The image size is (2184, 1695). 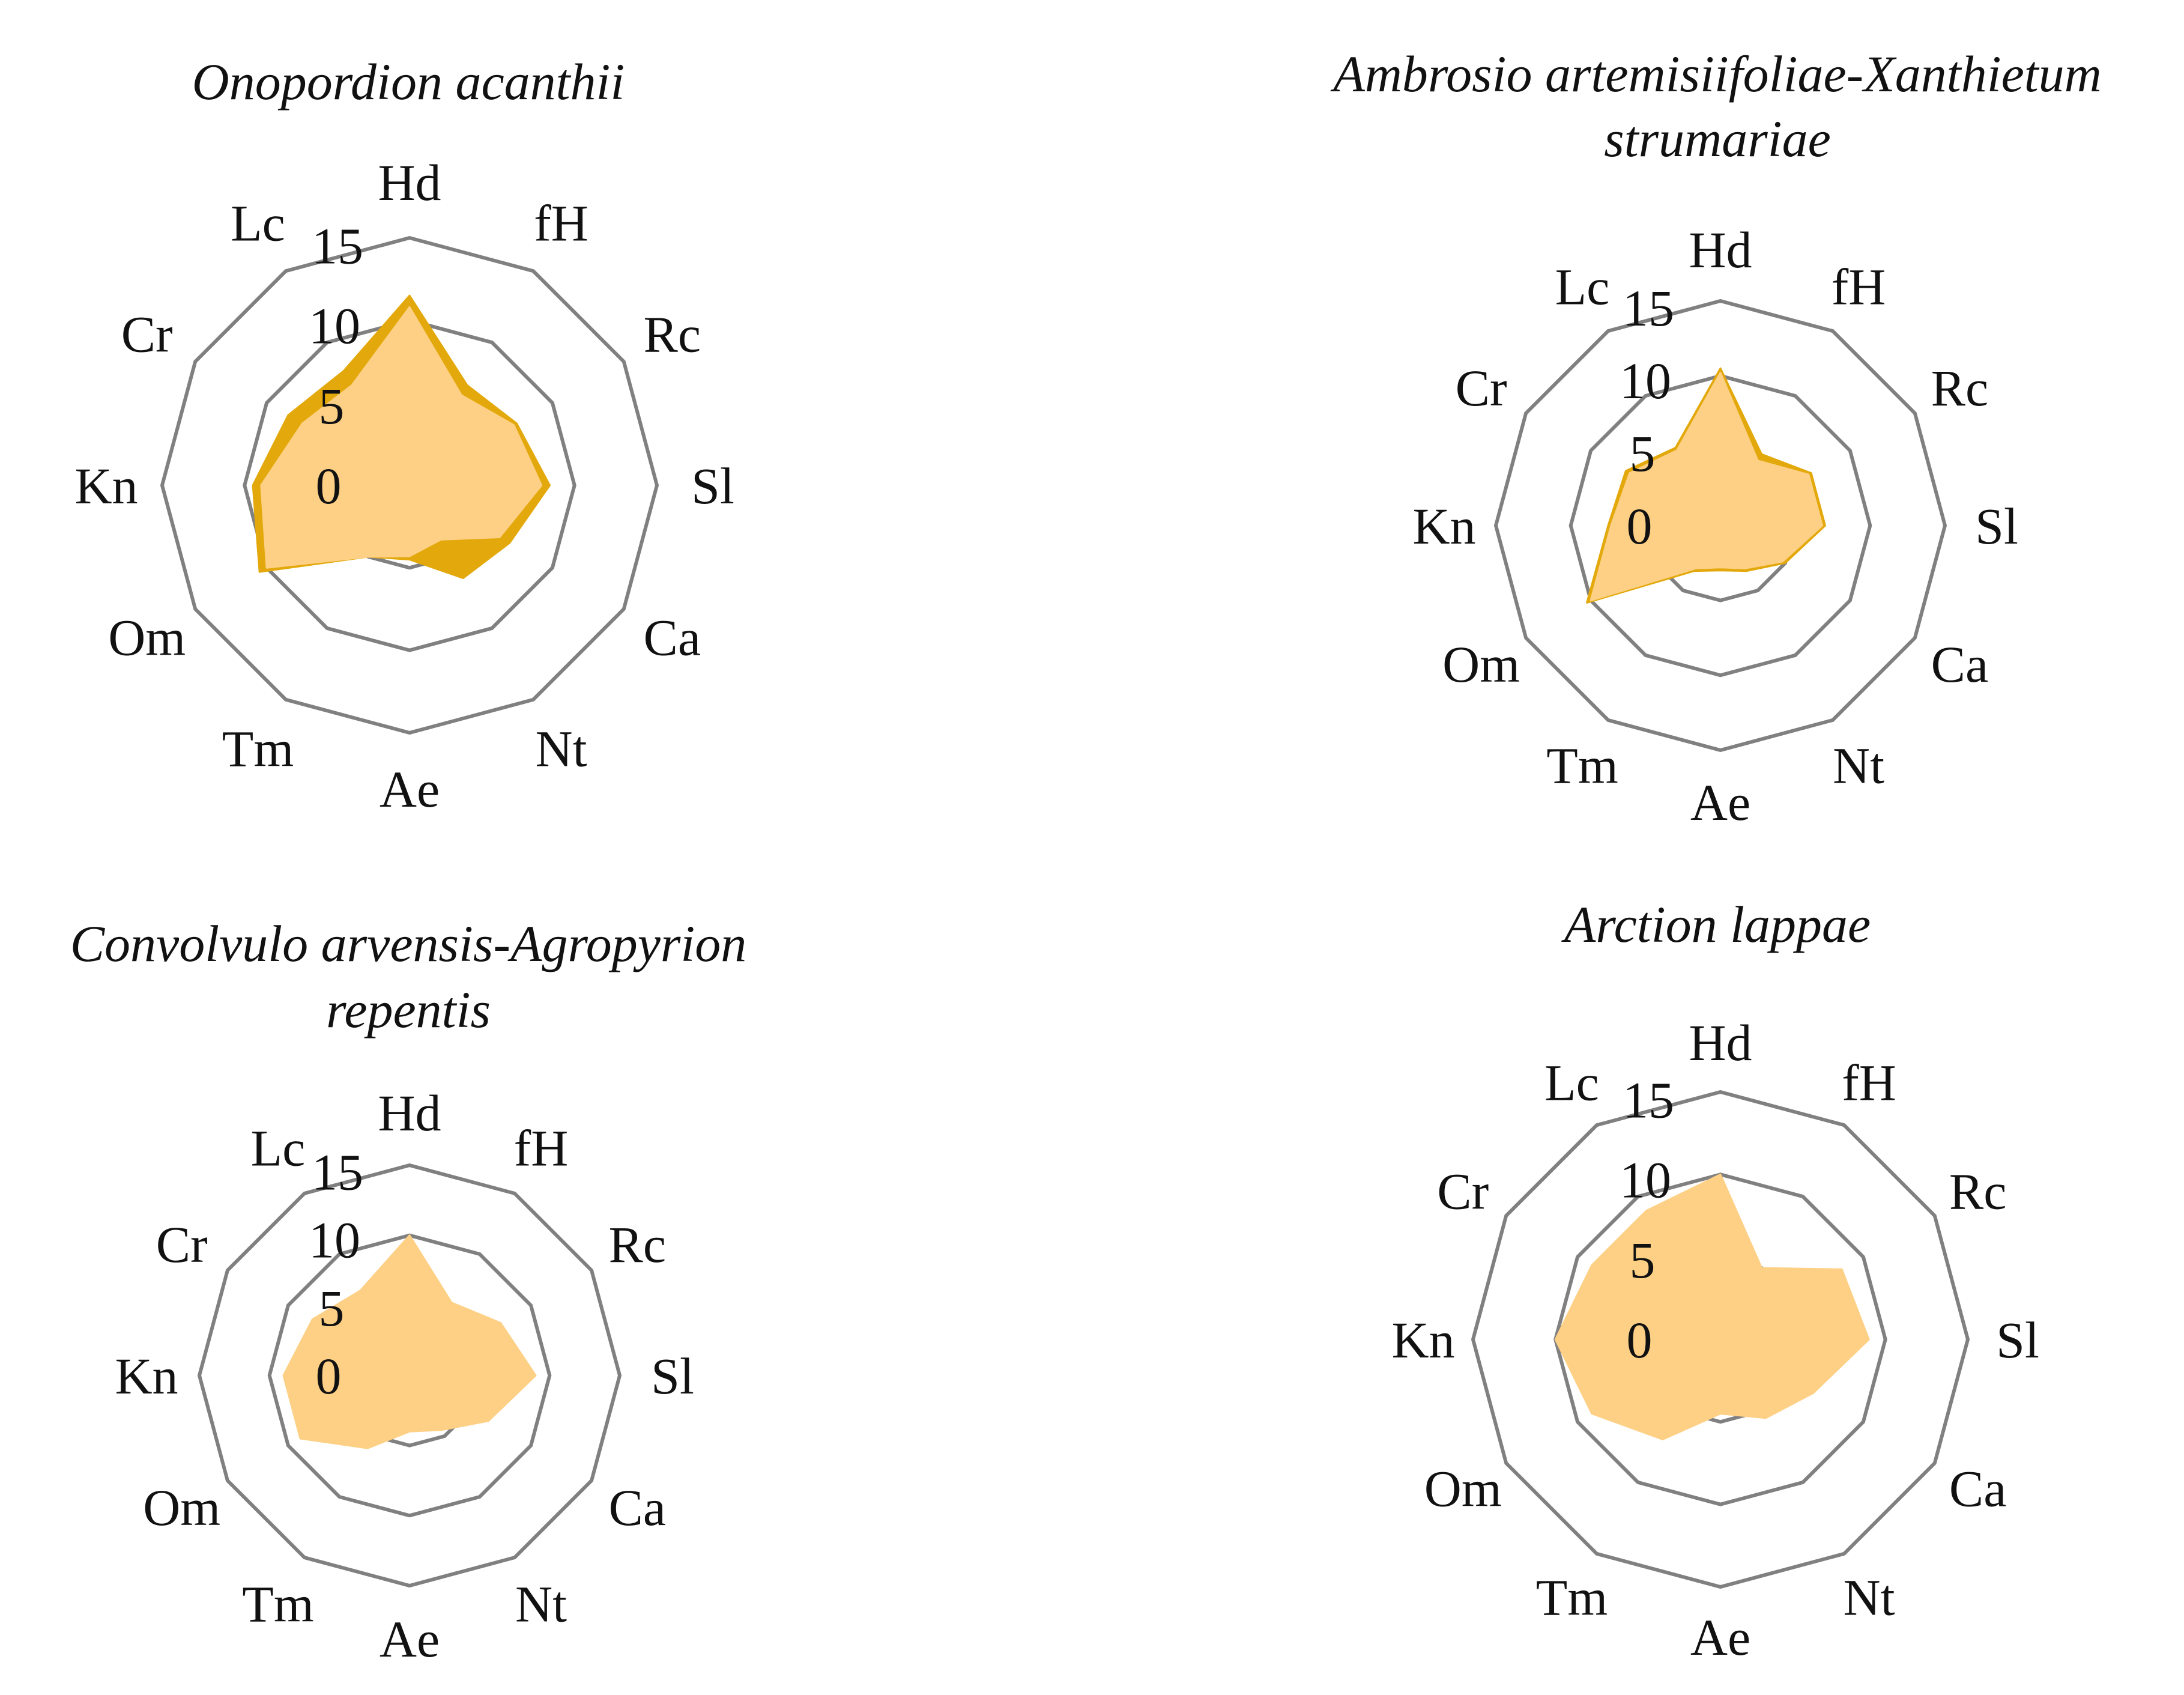 I want to click on chart-title-line: repentis, so click(x=408, y=1010).